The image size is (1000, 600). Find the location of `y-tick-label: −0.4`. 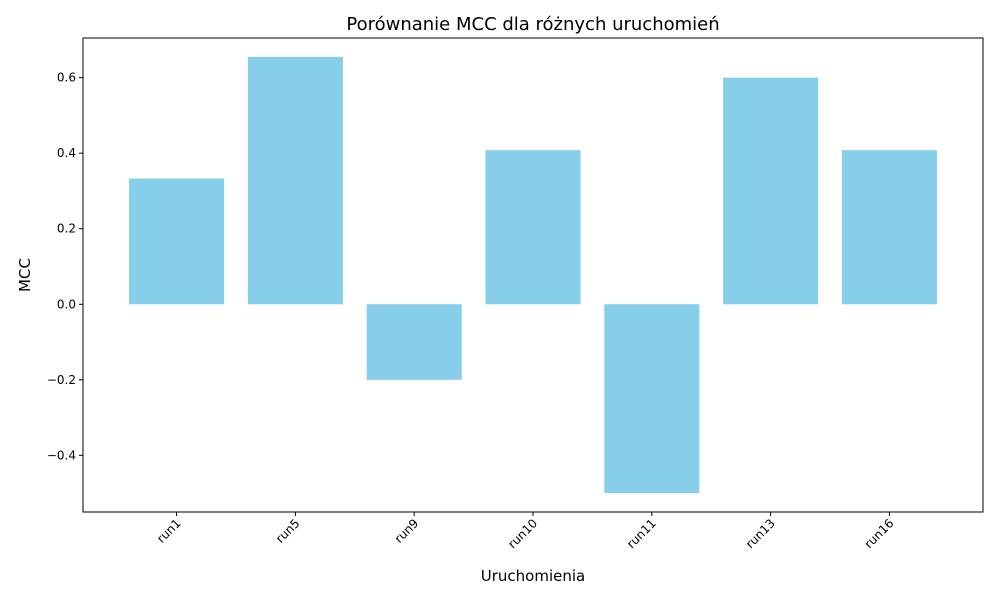

y-tick-label: −0.4 is located at coordinates (61, 455).